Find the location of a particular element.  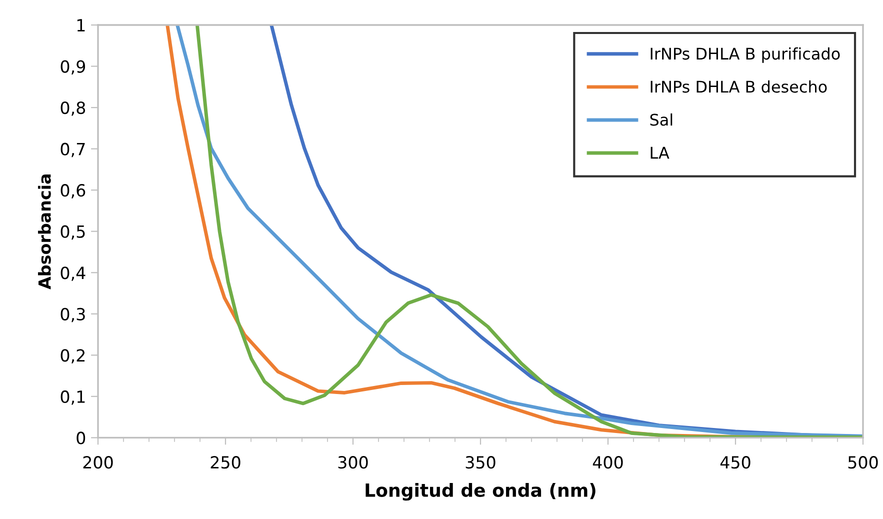

y-axis-title: Absorbancia is located at coordinates (44, 232).